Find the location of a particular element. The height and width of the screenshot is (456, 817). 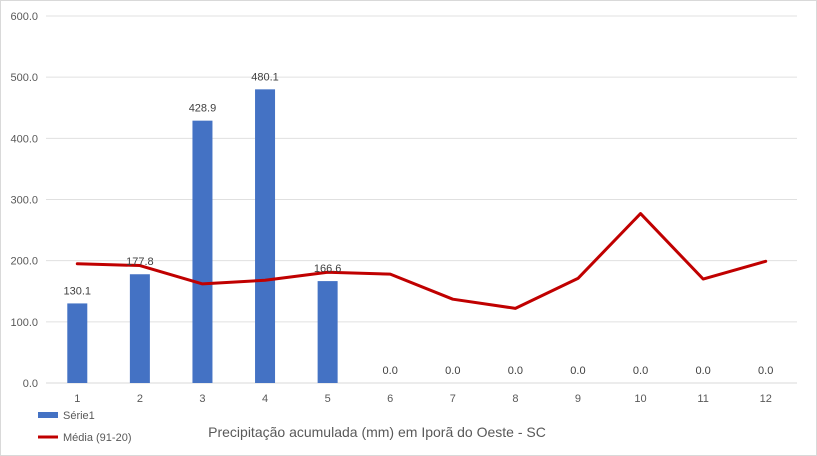

x-tick-label: 7 is located at coordinates (453, 399).